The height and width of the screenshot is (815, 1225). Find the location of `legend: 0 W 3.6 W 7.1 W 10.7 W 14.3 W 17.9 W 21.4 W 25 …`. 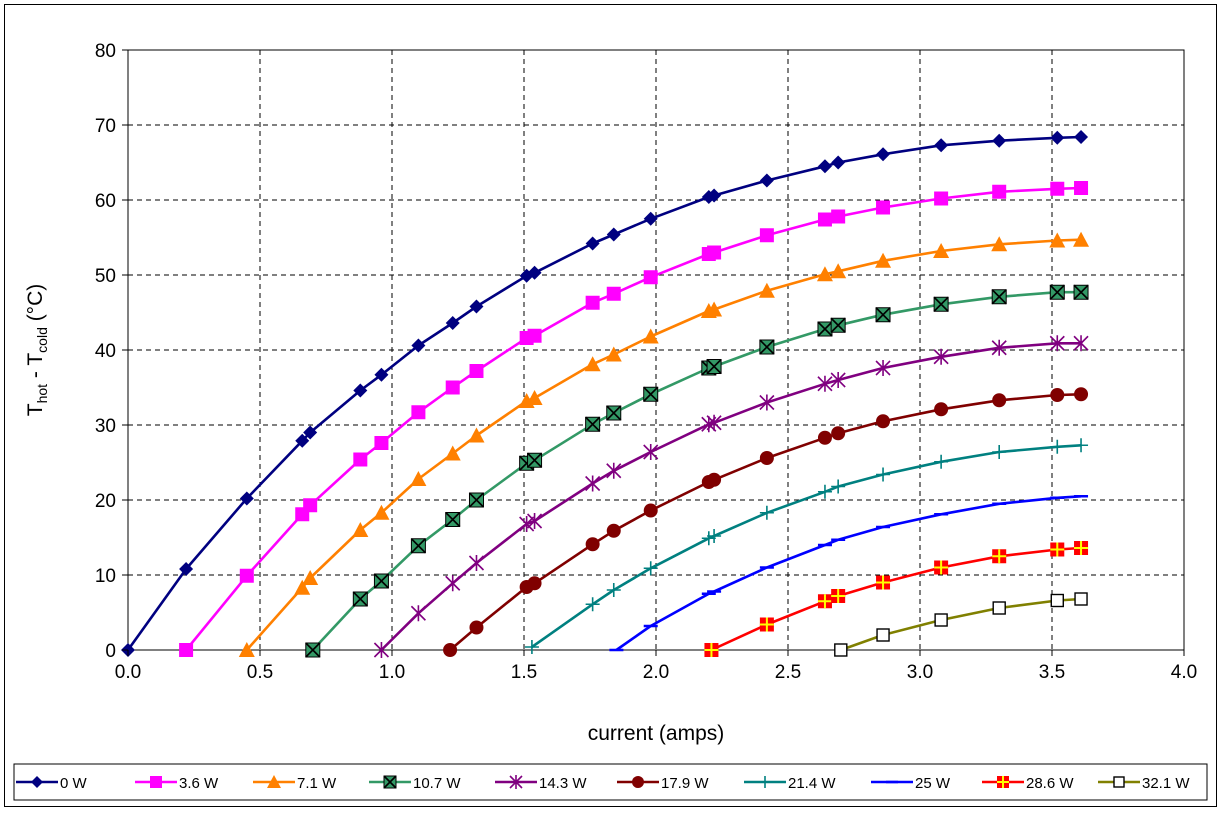

legend: 0 W 3.6 W 7.1 W 10.7 W 14.3 W 17.9 W 21.4 W 25 … is located at coordinates (610, 782).